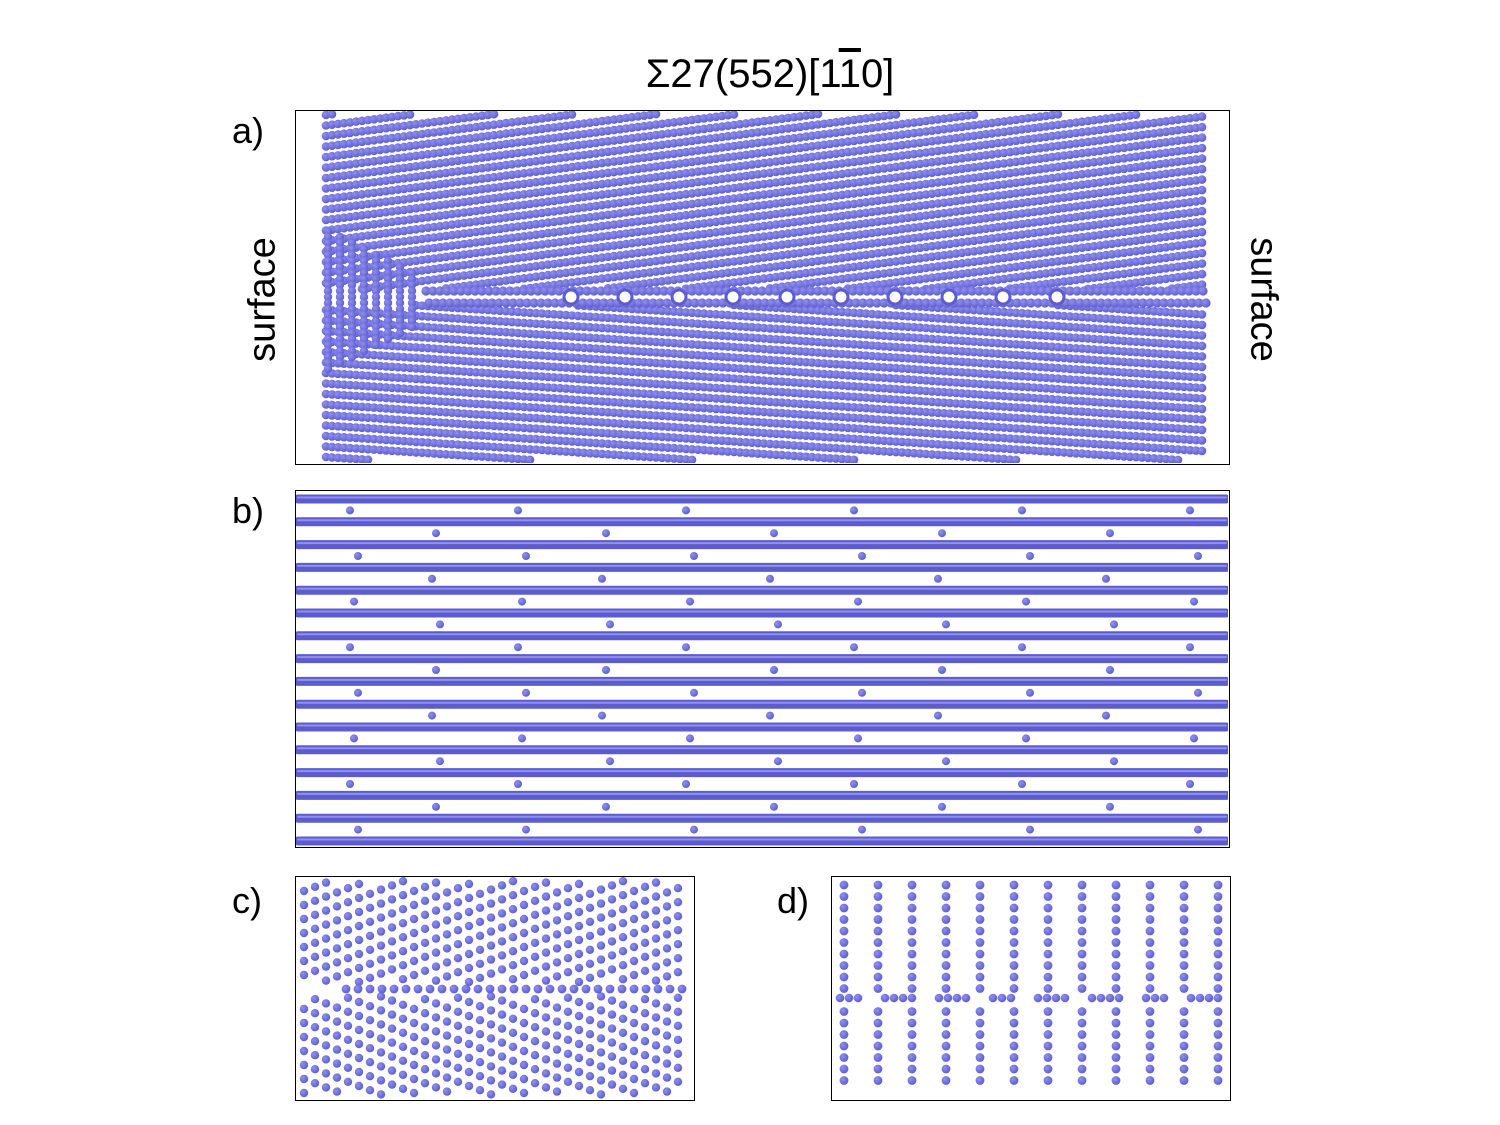 The height and width of the screenshot is (1125, 1500). What do you see at coordinates (1263, 299) in the screenshot?
I see `side-label-right: surface` at bounding box center [1263, 299].